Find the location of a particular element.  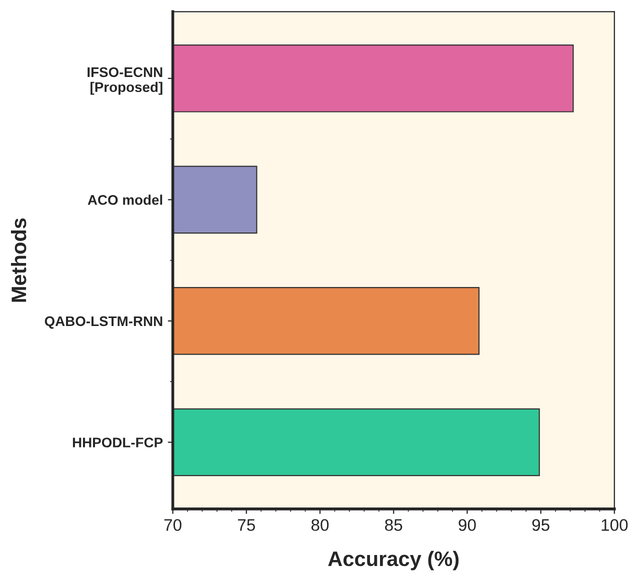

x-tick-label: 70 is located at coordinates (173, 525).